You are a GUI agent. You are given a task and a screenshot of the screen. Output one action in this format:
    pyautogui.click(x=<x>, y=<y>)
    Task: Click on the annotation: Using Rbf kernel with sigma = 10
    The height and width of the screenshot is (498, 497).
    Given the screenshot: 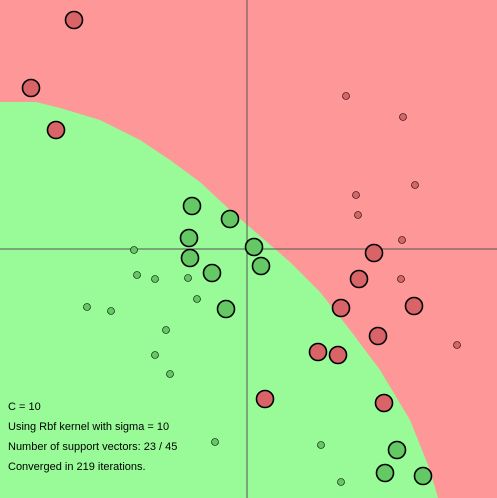 What is the action you would take?
    pyautogui.click(x=88, y=427)
    